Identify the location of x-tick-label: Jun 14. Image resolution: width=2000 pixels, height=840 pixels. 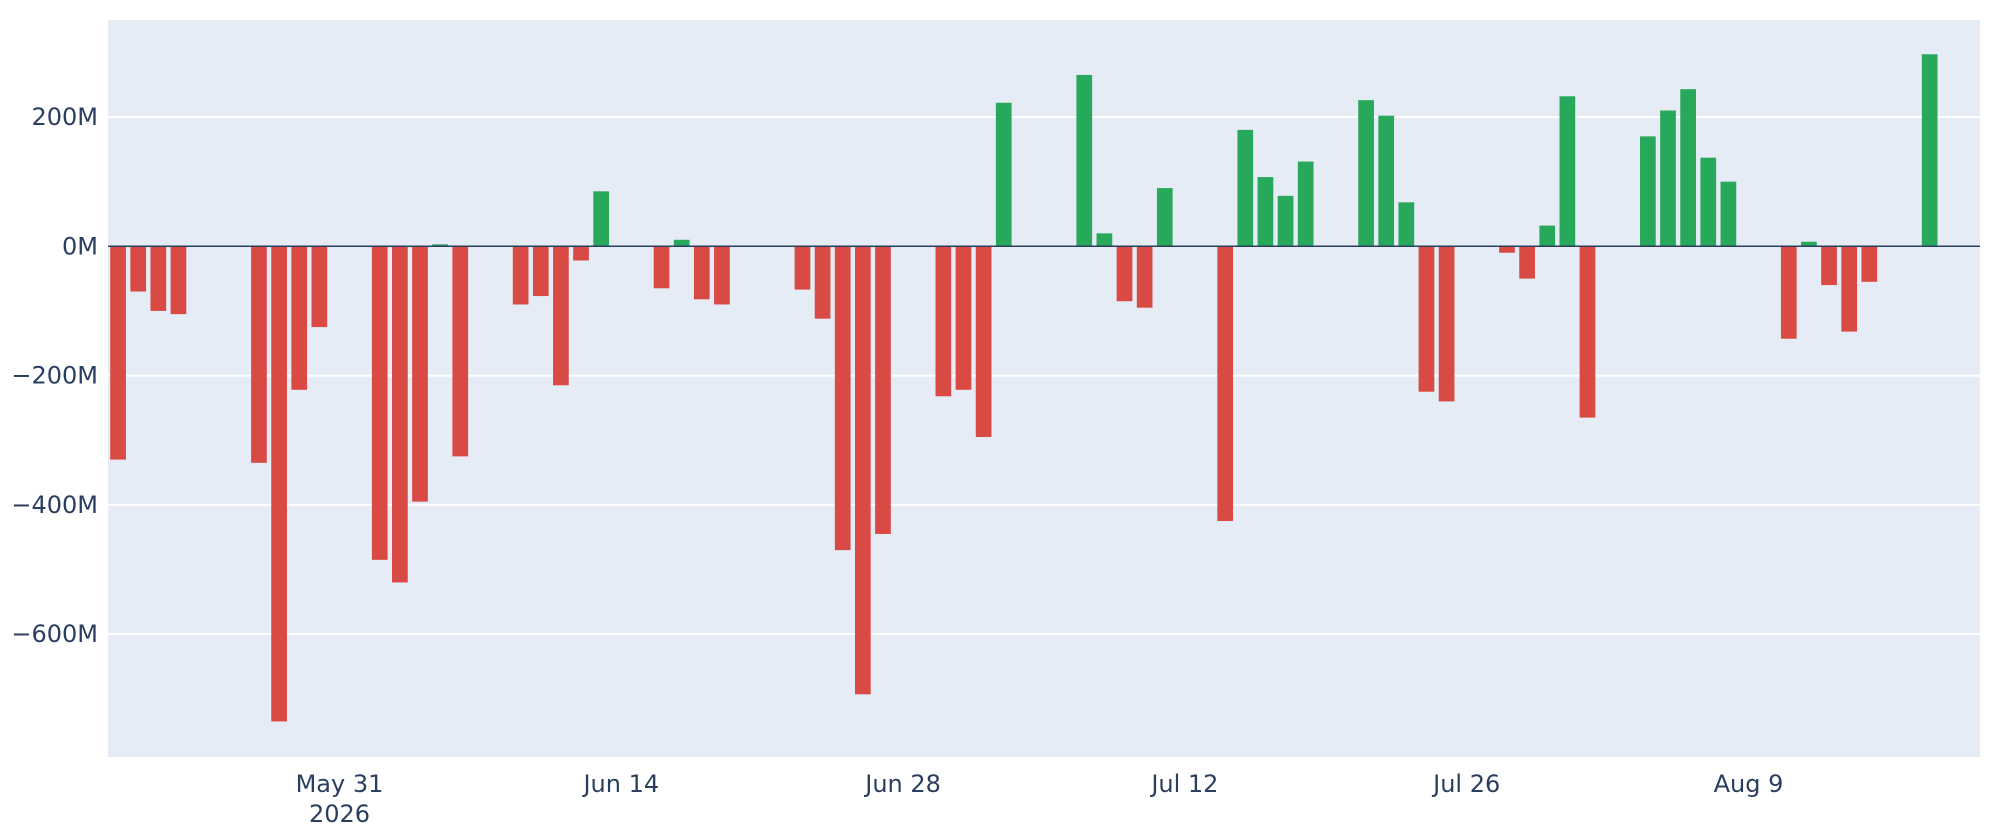
(620, 784).